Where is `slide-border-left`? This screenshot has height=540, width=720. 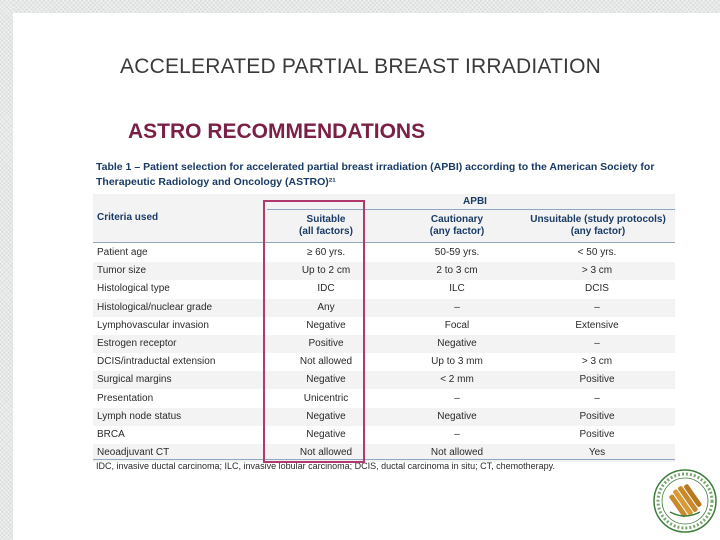
slide-border-left is located at coordinates (6, 270).